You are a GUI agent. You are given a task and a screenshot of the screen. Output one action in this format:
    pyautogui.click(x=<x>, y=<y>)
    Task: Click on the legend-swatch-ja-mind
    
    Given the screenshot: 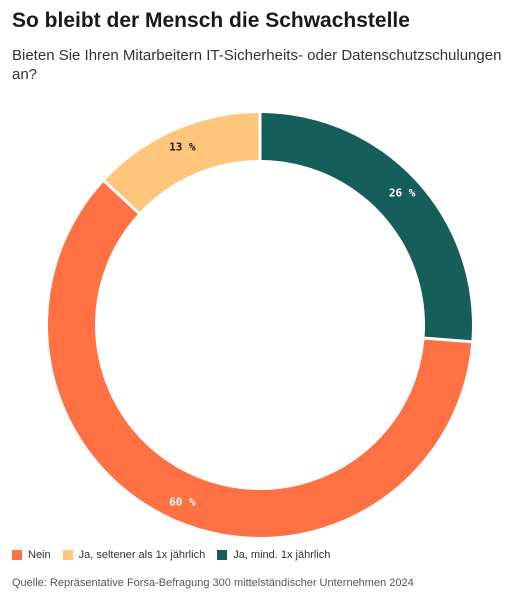 What is the action you would take?
    pyautogui.click(x=222, y=555)
    